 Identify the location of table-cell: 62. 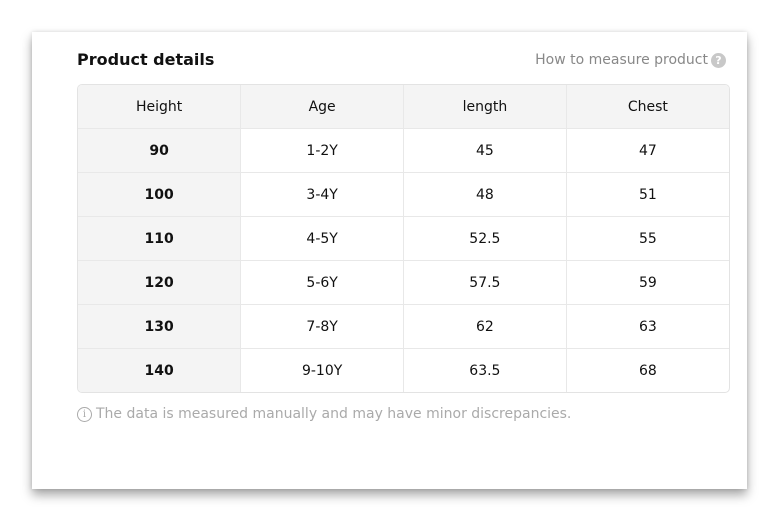
(485, 326).